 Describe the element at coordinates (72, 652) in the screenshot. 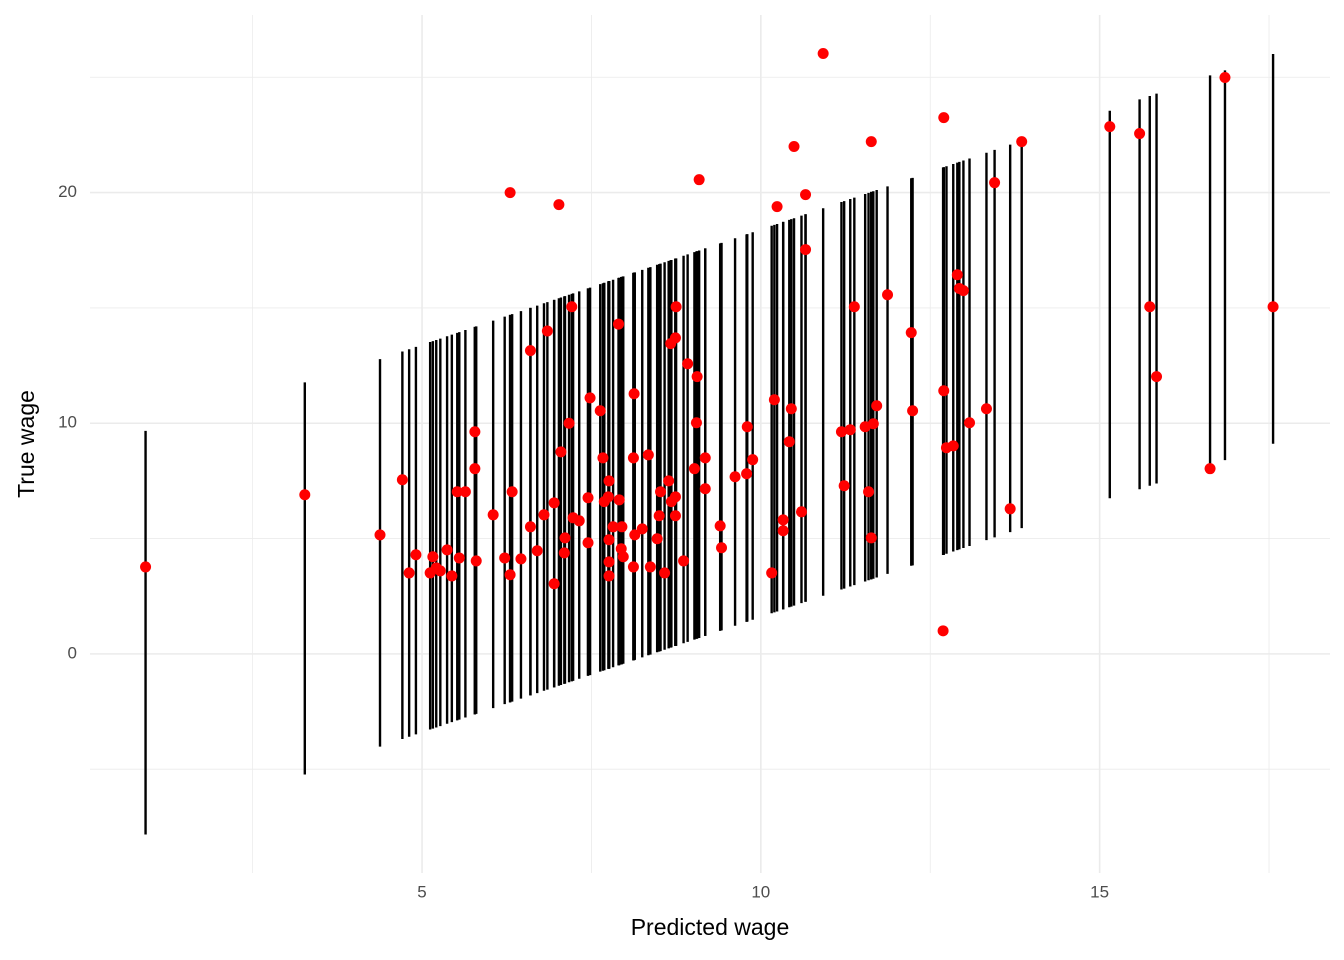

I see `y-tick-label: 0` at that location.